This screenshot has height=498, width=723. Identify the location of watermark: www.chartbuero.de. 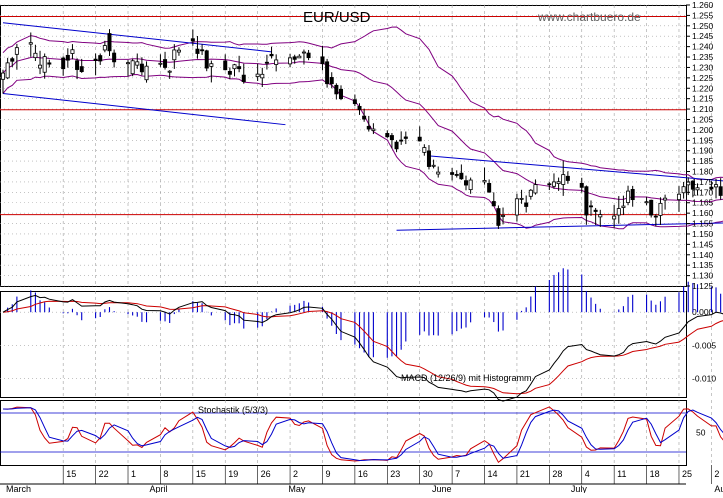
(589, 17).